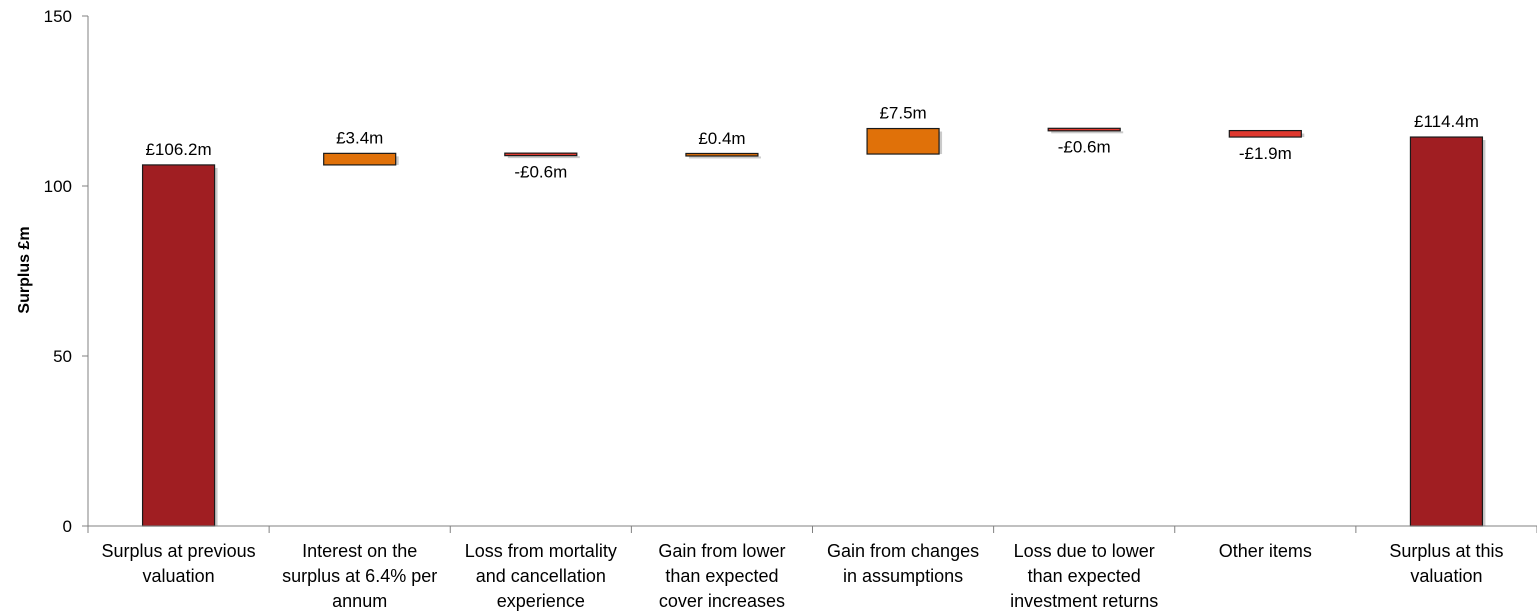 Image resolution: width=1537 pixels, height=611 pixels. I want to click on y-tick-label: 50, so click(62, 356).